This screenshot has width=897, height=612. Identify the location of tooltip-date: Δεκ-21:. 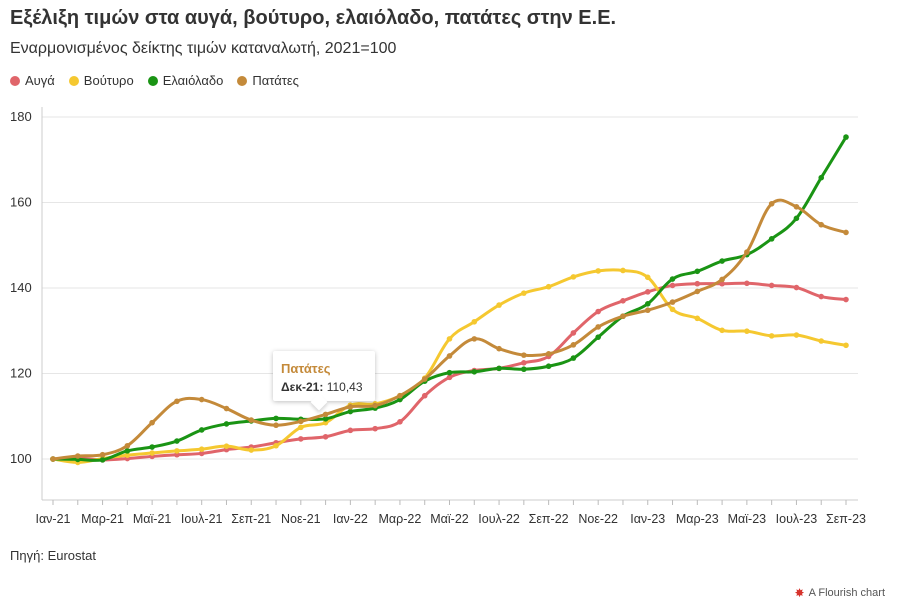
(302, 387).